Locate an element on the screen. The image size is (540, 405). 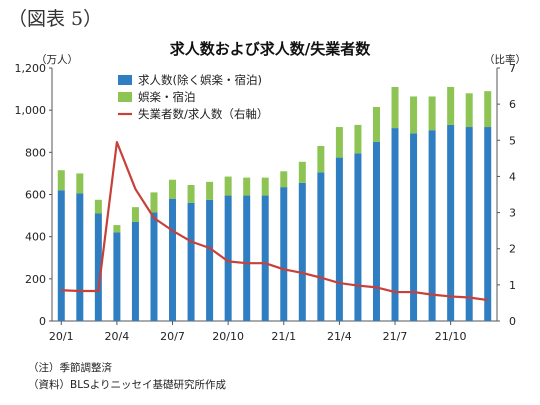
x-tick-label: 21/10 is located at coordinates (451, 336).